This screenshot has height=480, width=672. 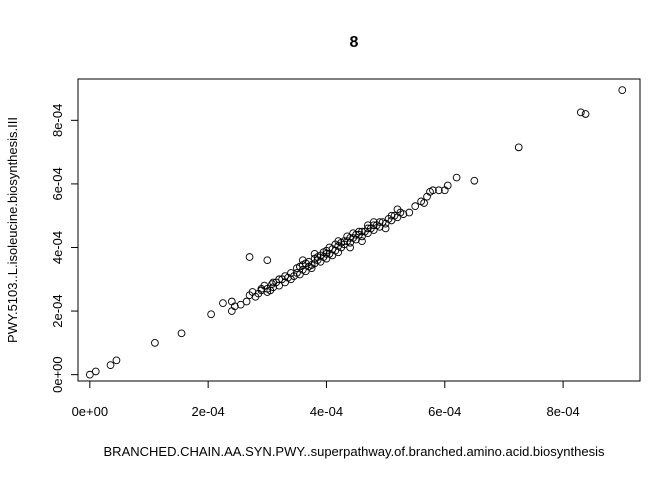 I want to click on y-axis-label: PWY.5103..L.isoleucine.biosynthesis.III, so click(x=12, y=230).